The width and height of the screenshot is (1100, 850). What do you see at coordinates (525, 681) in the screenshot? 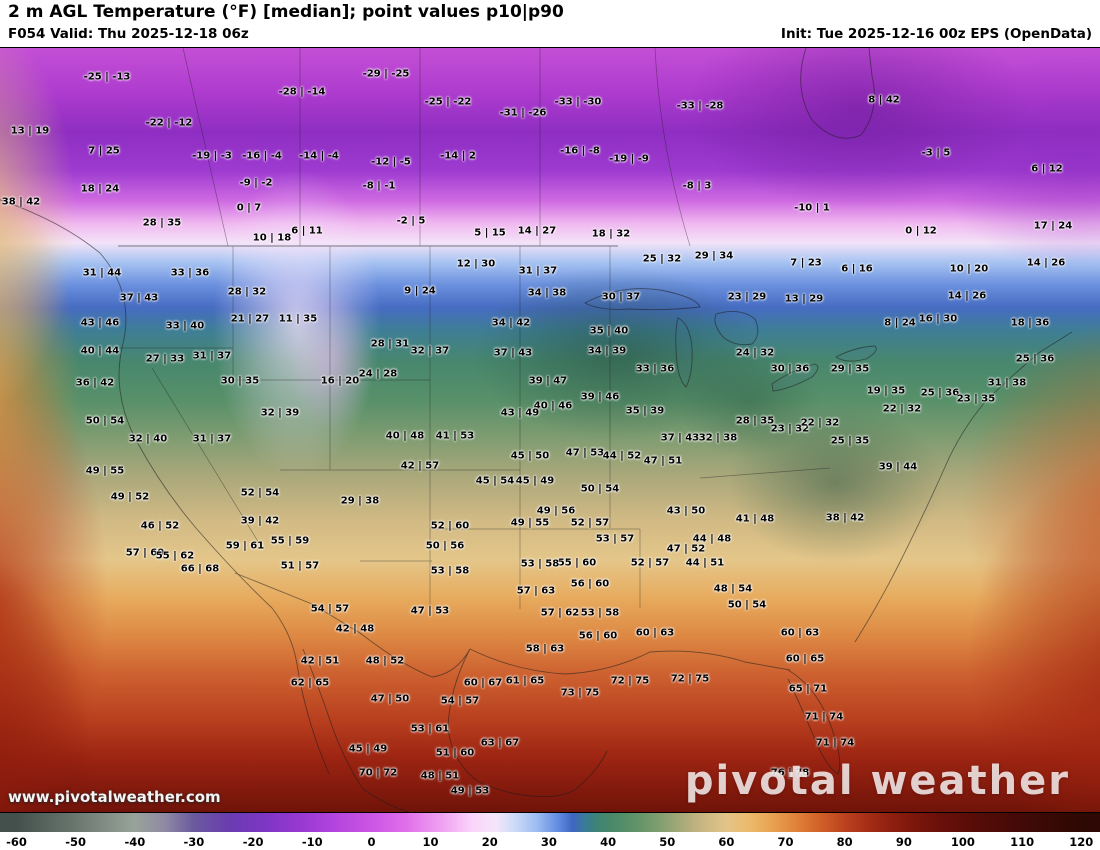
I see `point-value: 61 | 65` at bounding box center [525, 681].